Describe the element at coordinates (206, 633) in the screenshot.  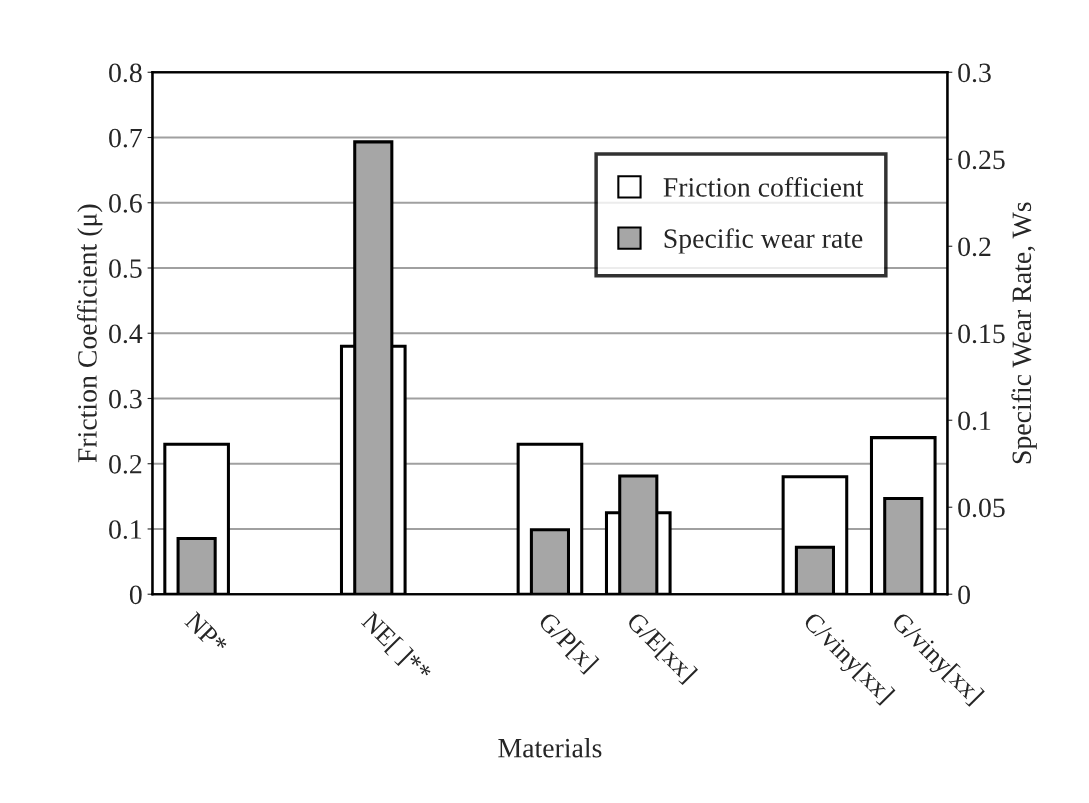
I see `x-tick-label: NP*` at that location.